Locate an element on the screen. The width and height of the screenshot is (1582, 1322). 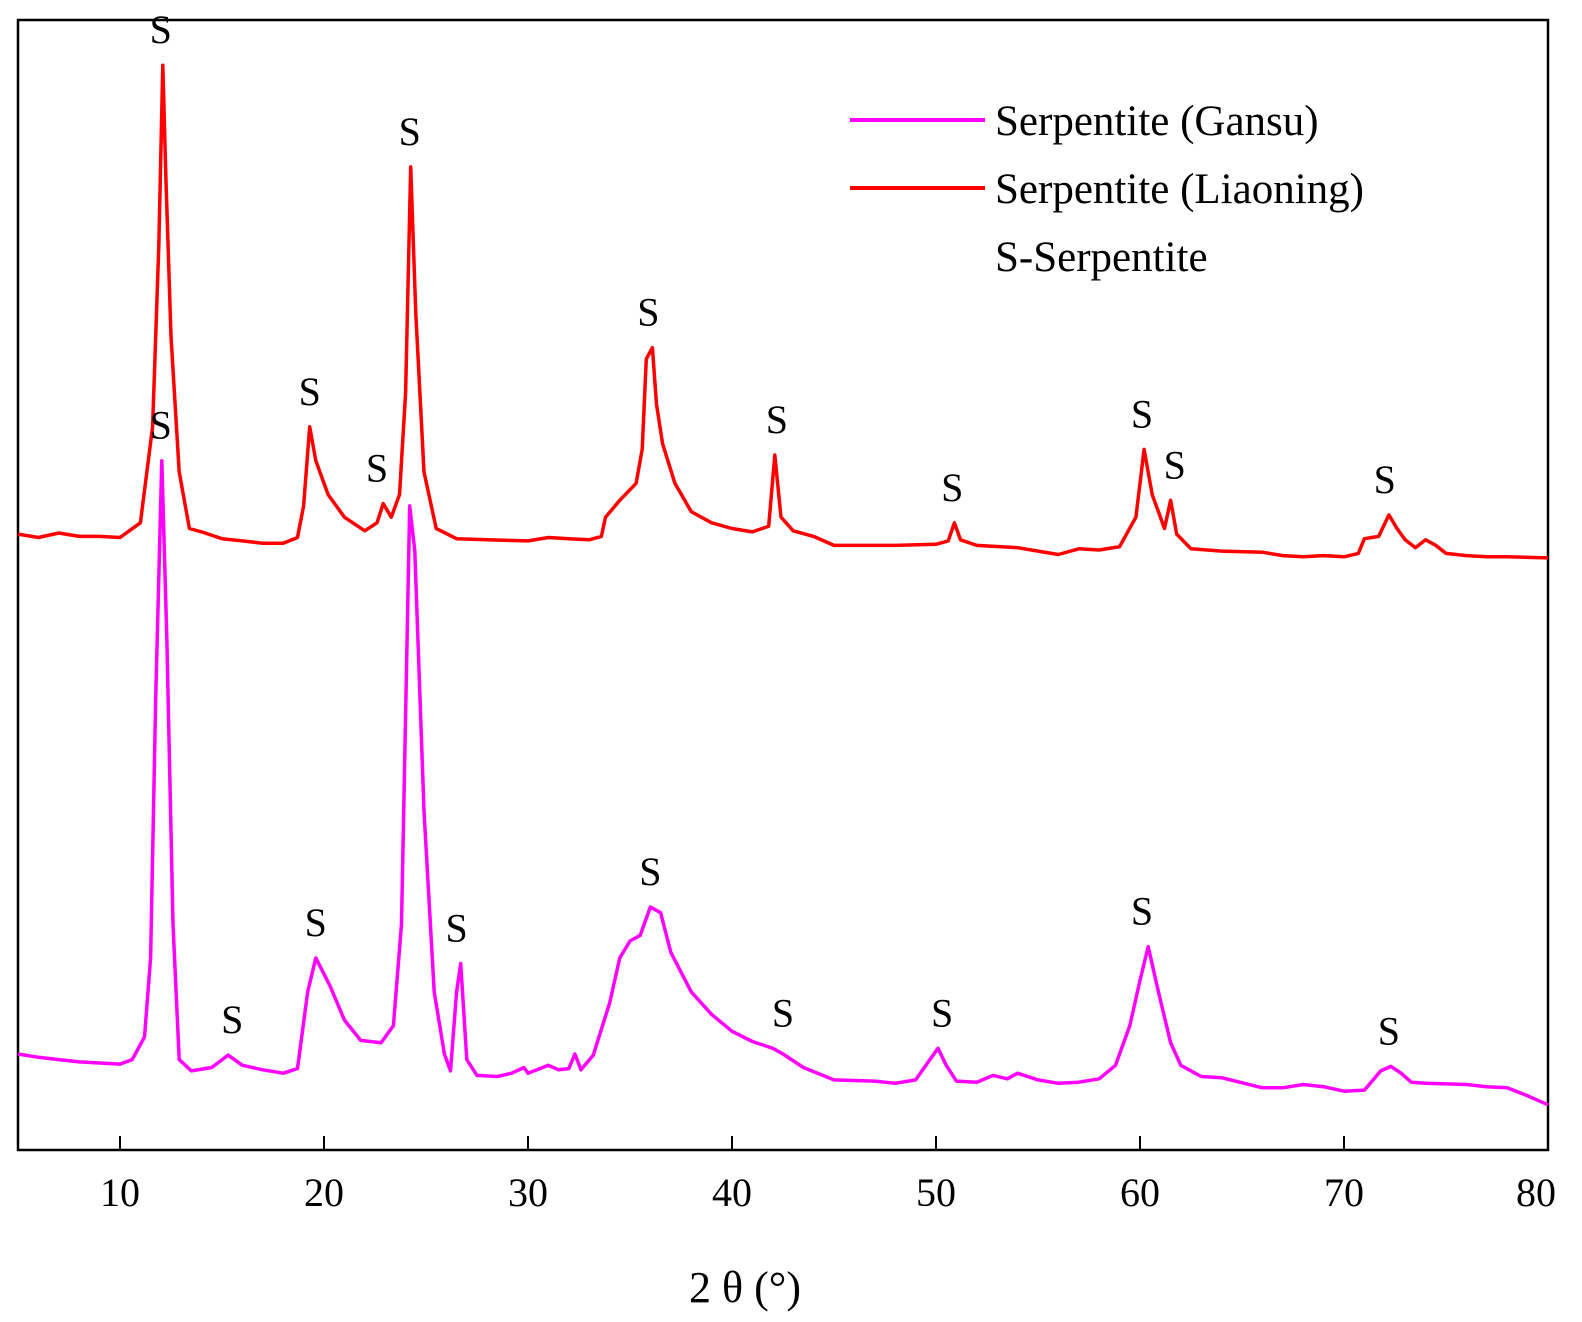
x-tick-label: 10 is located at coordinates (120, 1192).